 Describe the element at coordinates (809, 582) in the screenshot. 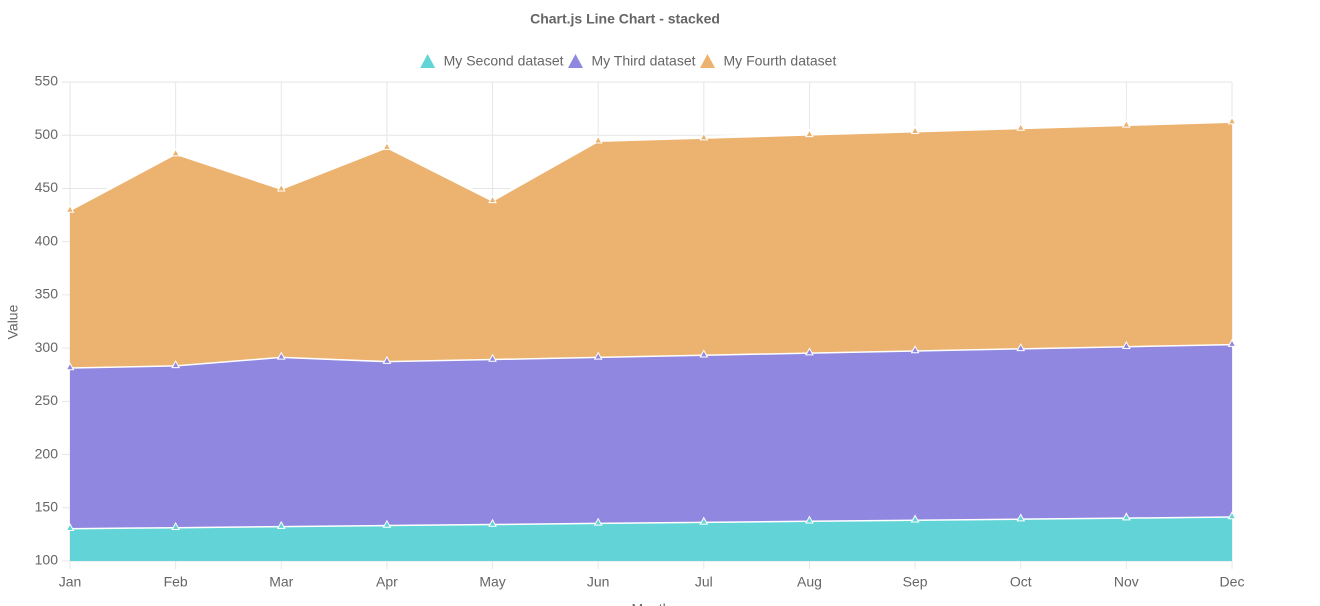

I see `x-tick-label: Aug` at that location.